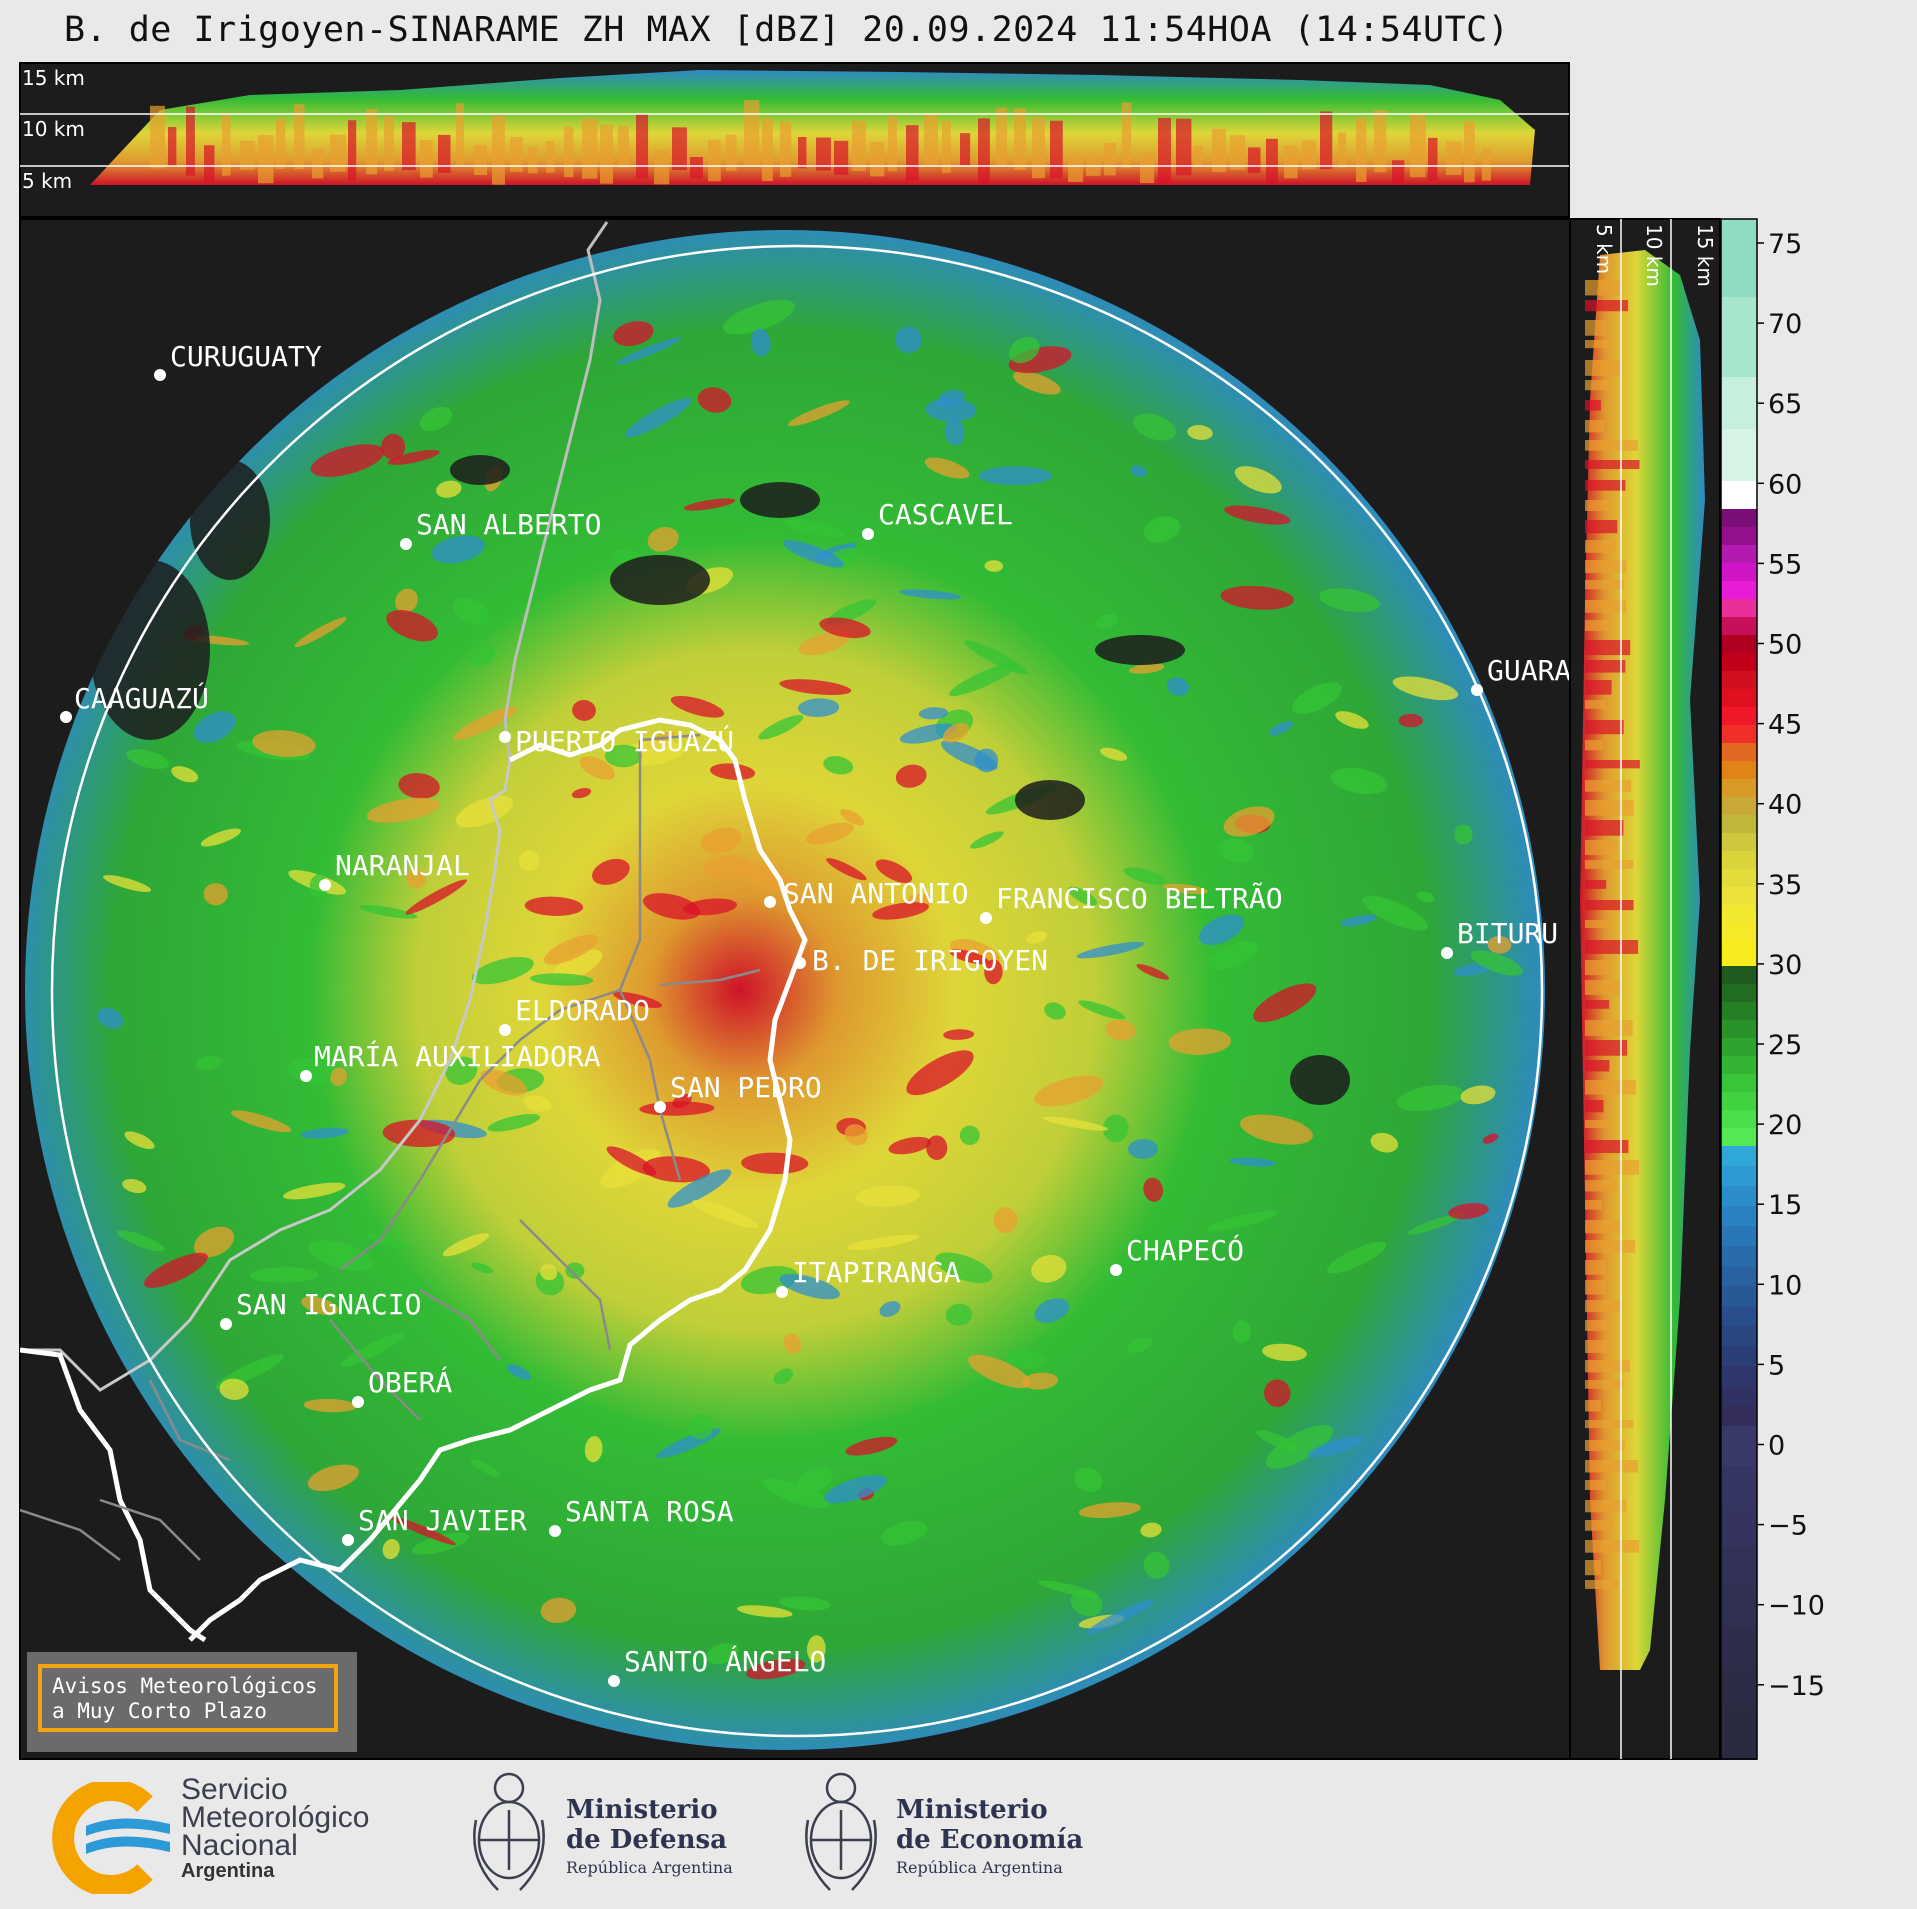  Describe the element at coordinates (1796, 1686) in the screenshot. I see `colorbar-tick-label: −15` at that location.